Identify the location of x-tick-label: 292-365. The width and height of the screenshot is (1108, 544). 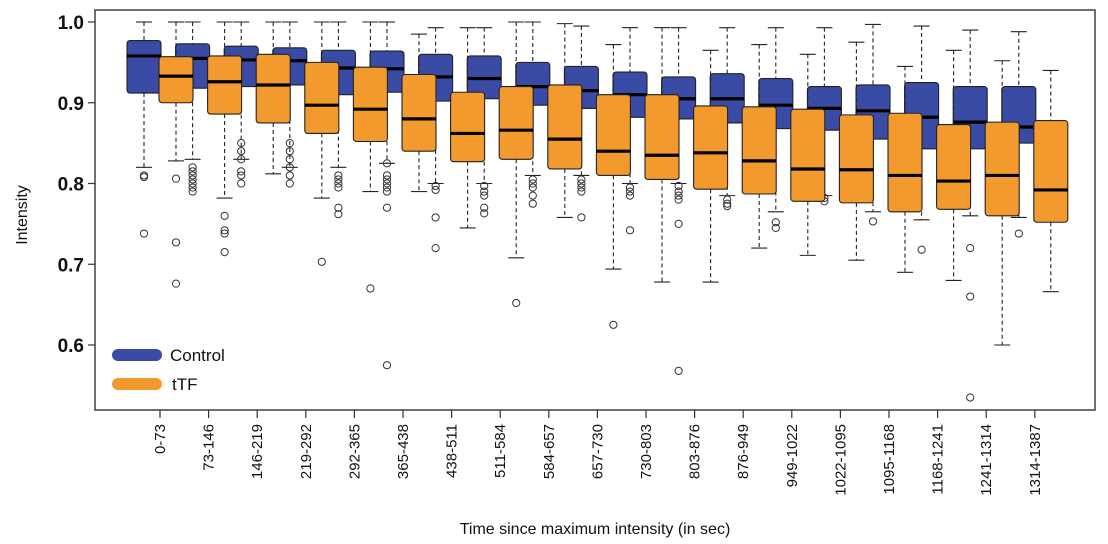
(354, 451).